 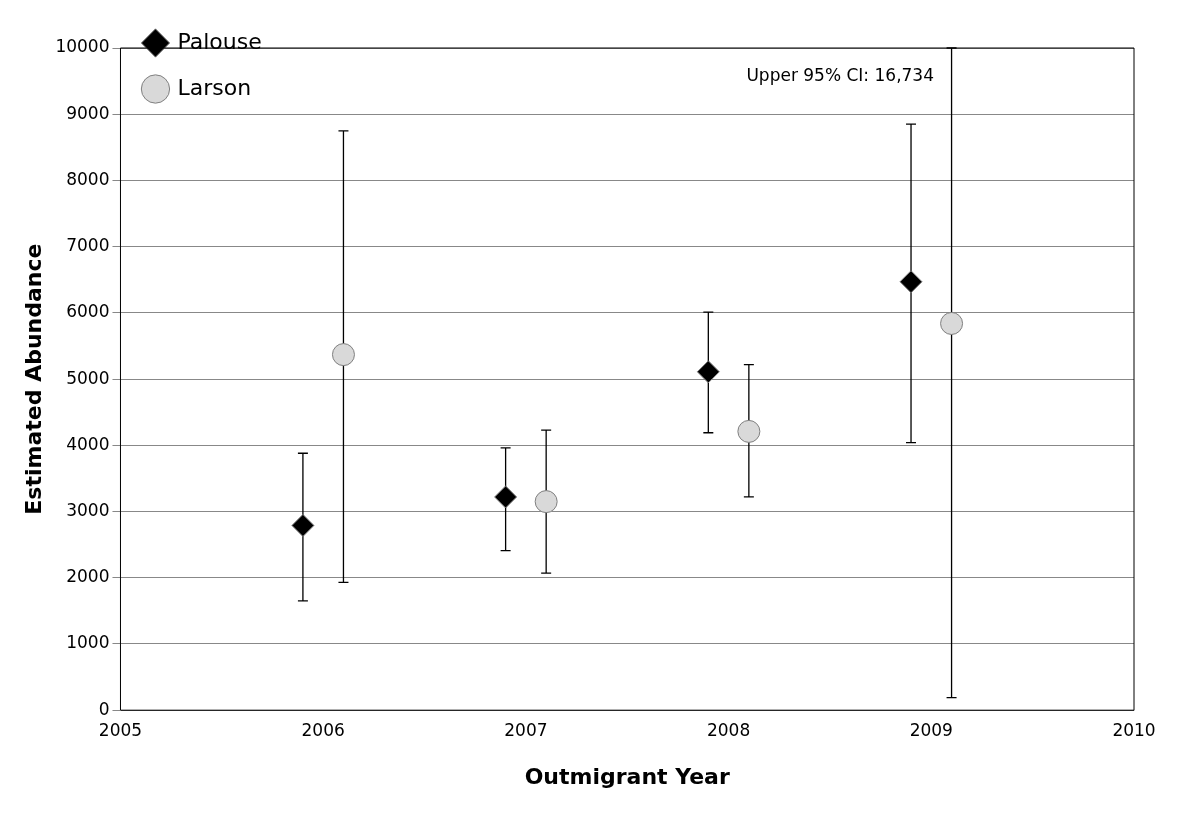 I want to click on y-axis-title: Estimated Abundance, so click(x=33, y=379).